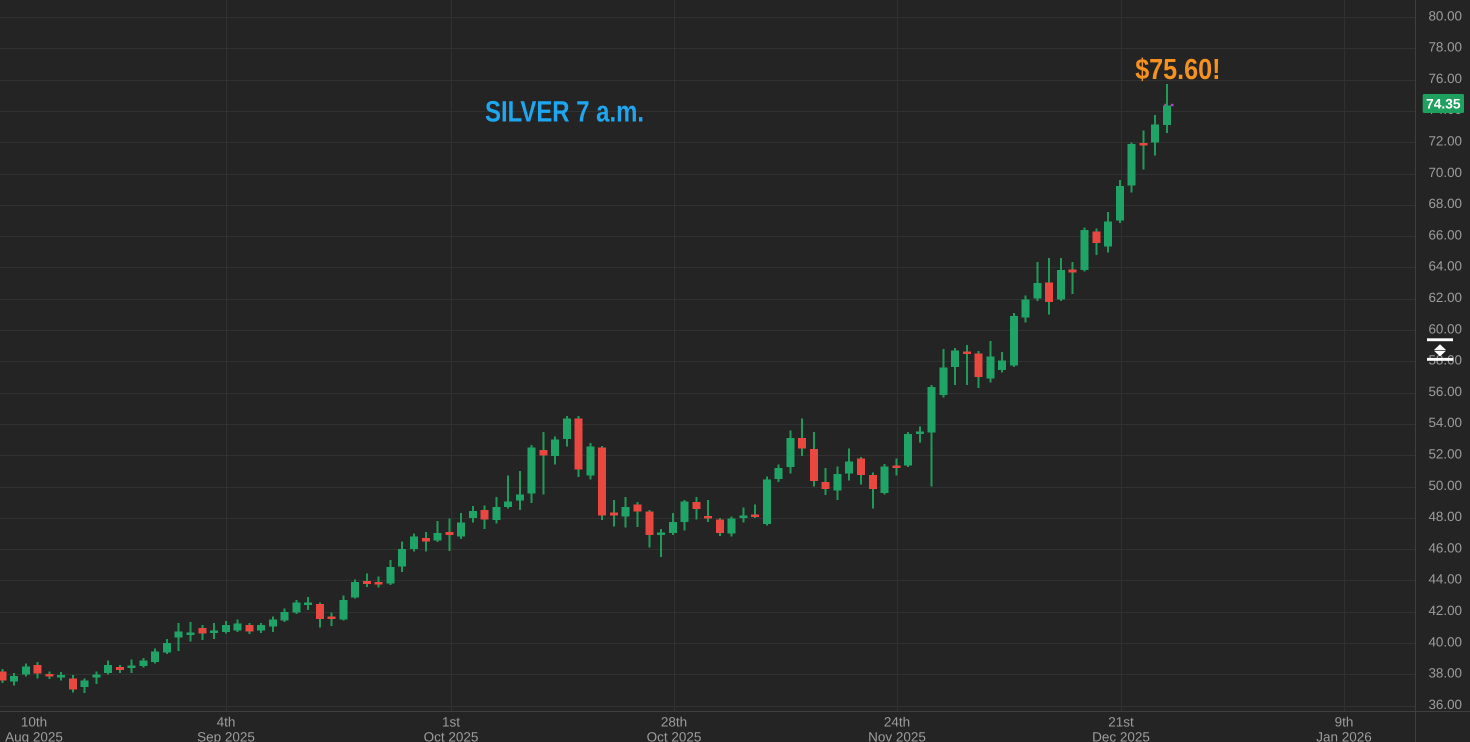 The height and width of the screenshot is (742, 1470). I want to click on svg-text: 50.00, so click(1445, 485).